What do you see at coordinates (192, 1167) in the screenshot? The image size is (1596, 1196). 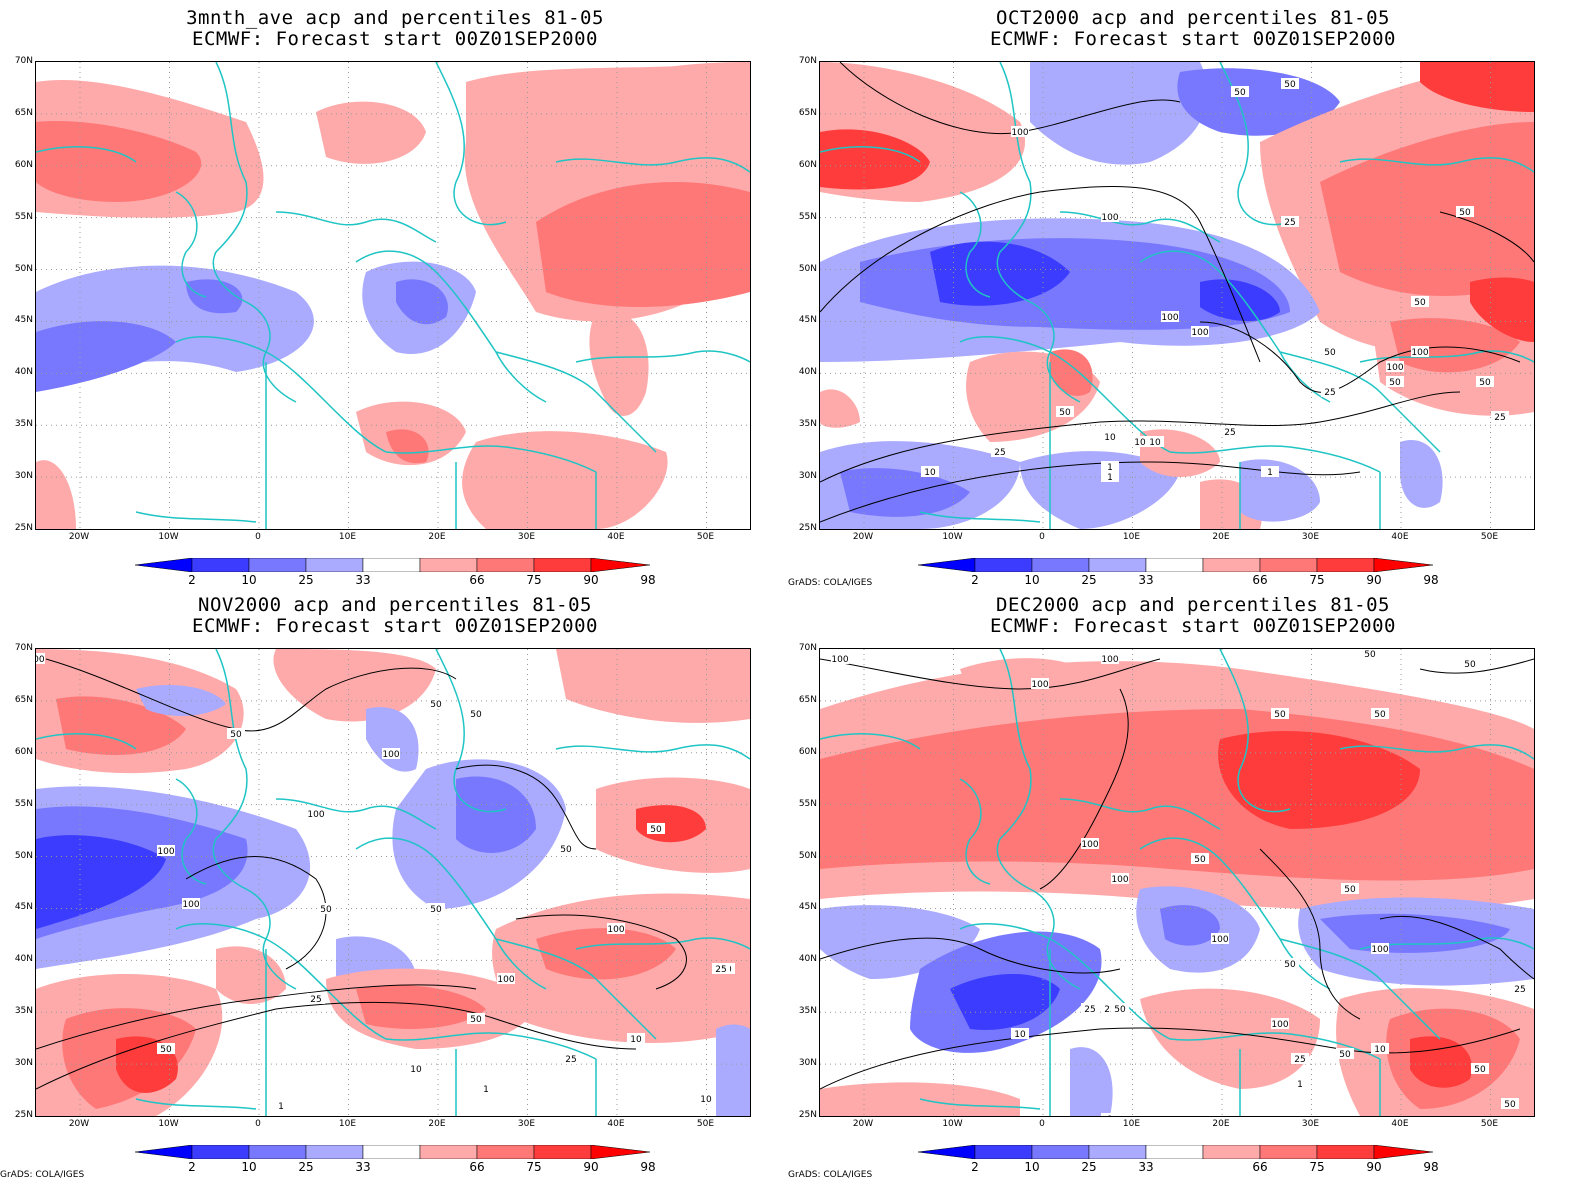 I see `colorbar-label: 2` at bounding box center [192, 1167].